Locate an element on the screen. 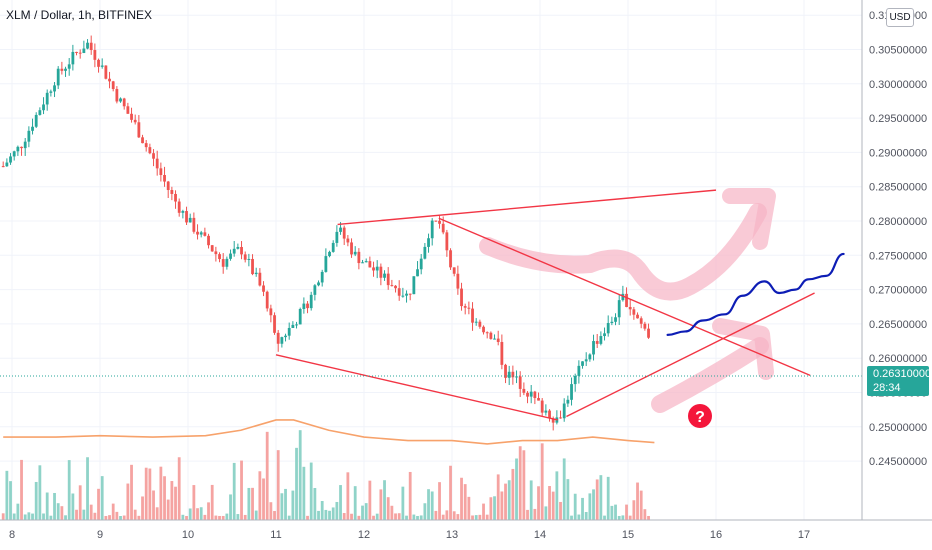 The height and width of the screenshot is (550, 932). countdown-timer: 28:34 is located at coordinates (887, 388).